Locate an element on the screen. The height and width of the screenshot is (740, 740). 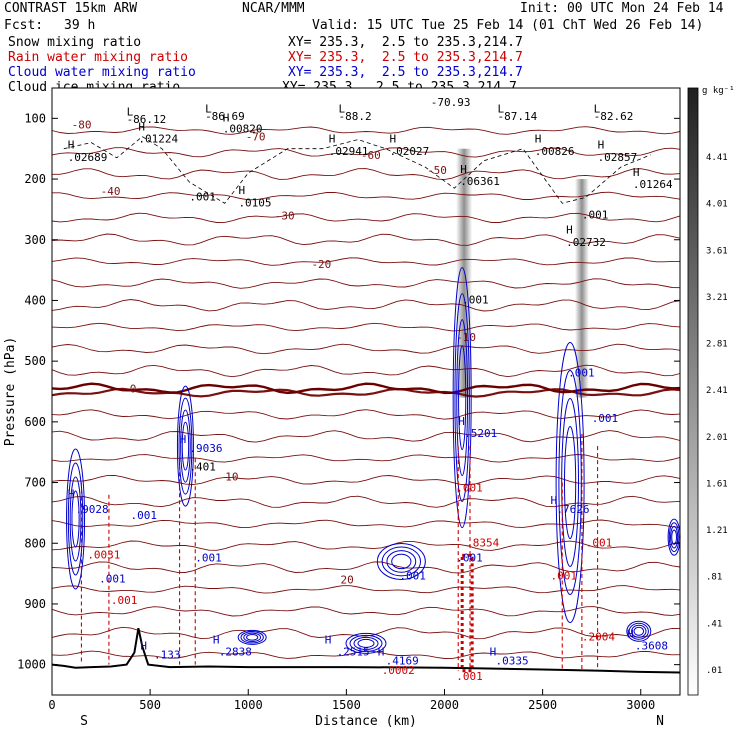
colorbar-unit-label: g kg⁻¹ is located at coordinates (718, 91).